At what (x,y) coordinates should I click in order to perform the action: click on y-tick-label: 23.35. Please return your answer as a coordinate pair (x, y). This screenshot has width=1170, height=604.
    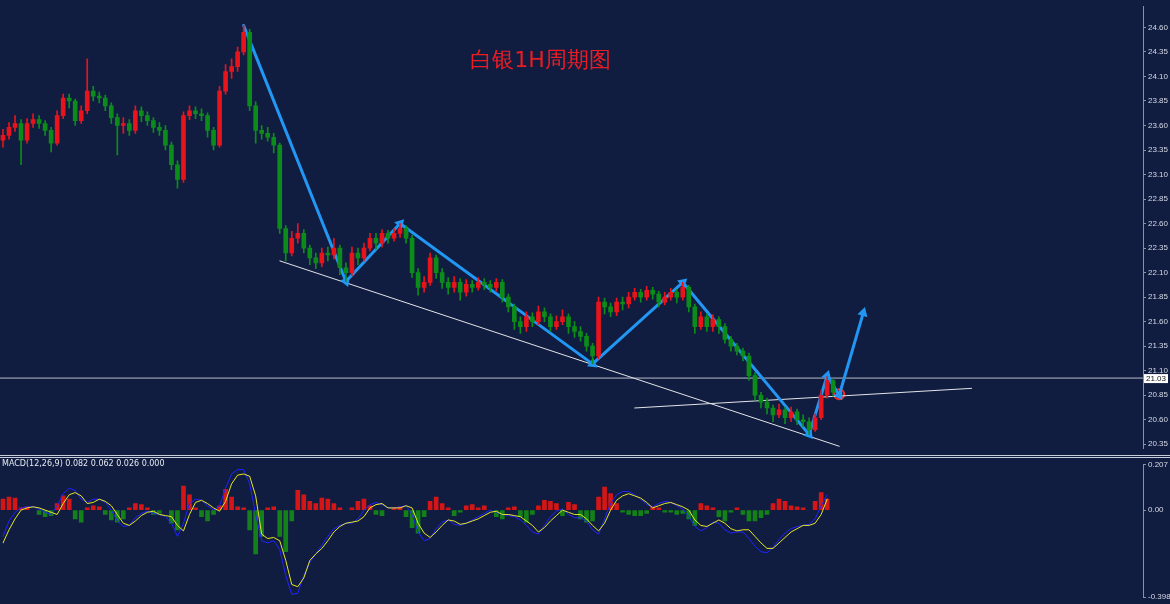
    Looking at the image, I should click on (1158, 150).